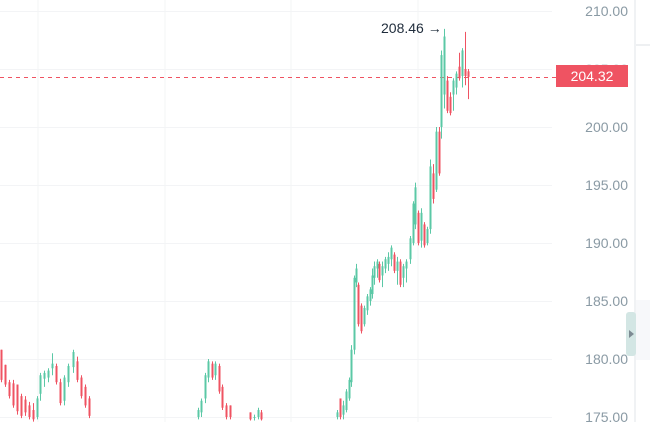  What do you see at coordinates (606, 243) in the screenshot?
I see `price-axis-label: 190.00` at bounding box center [606, 243].